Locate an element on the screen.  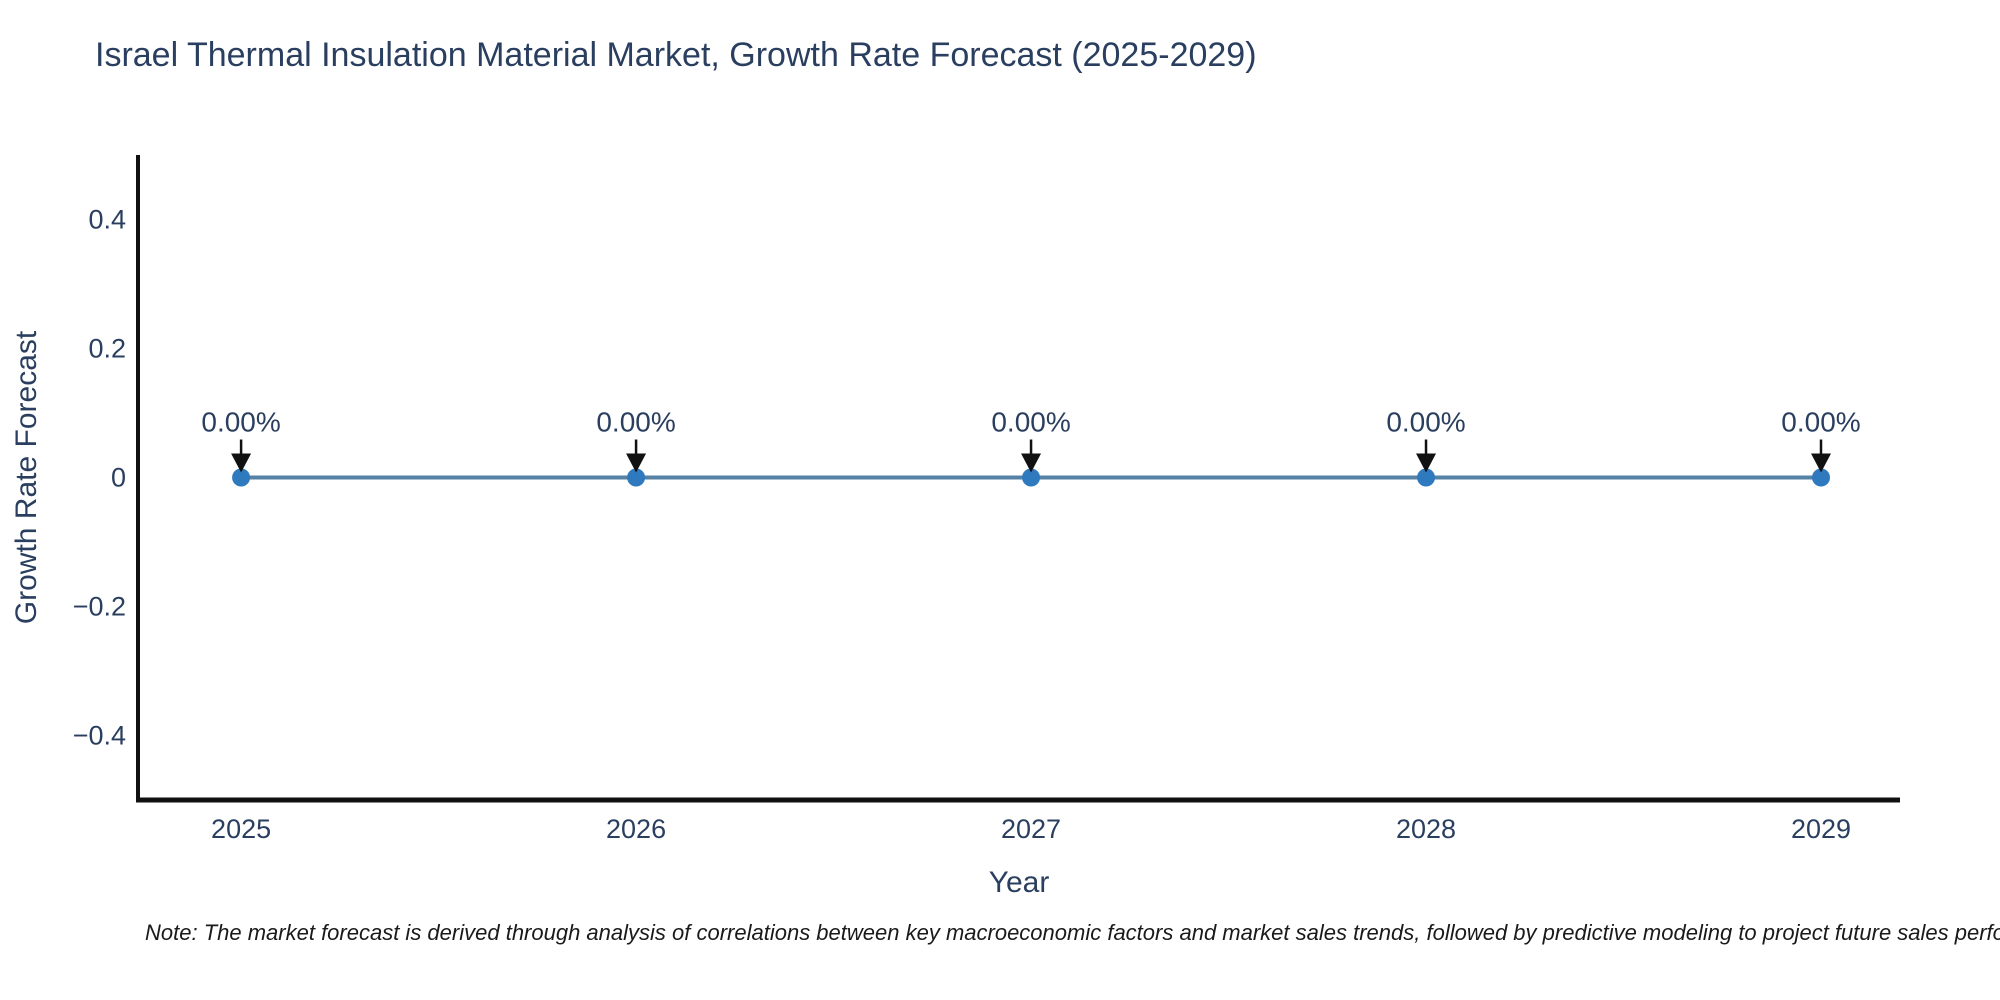
y-tick-label: −0.2 is located at coordinates (99, 607).